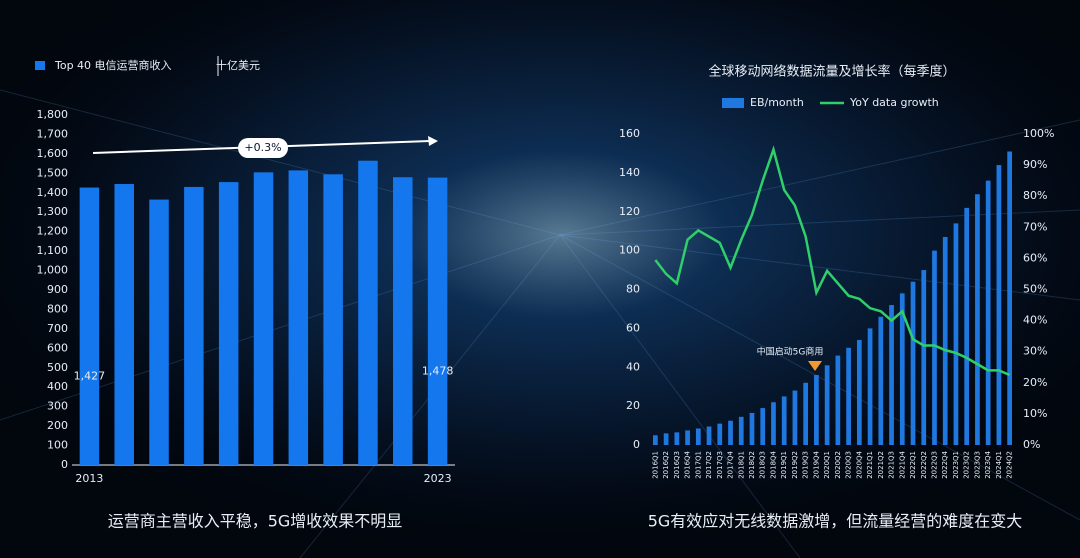 The image size is (1080, 558). What do you see at coordinates (773, 464) in the screenshot?
I see `x-tick-label: 2018Q4` at bounding box center [773, 464].